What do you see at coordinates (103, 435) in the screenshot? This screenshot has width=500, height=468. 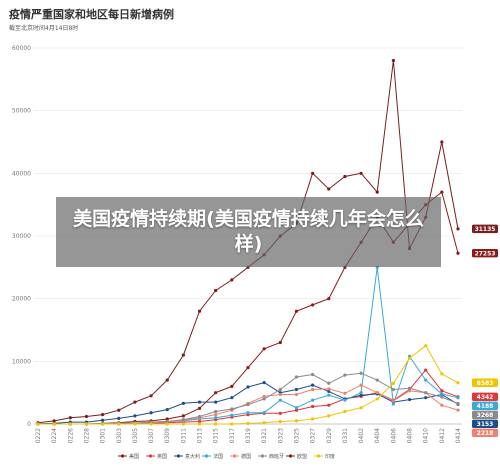 I see `x-tick-label: 0301` at bounding box center [103, 435].